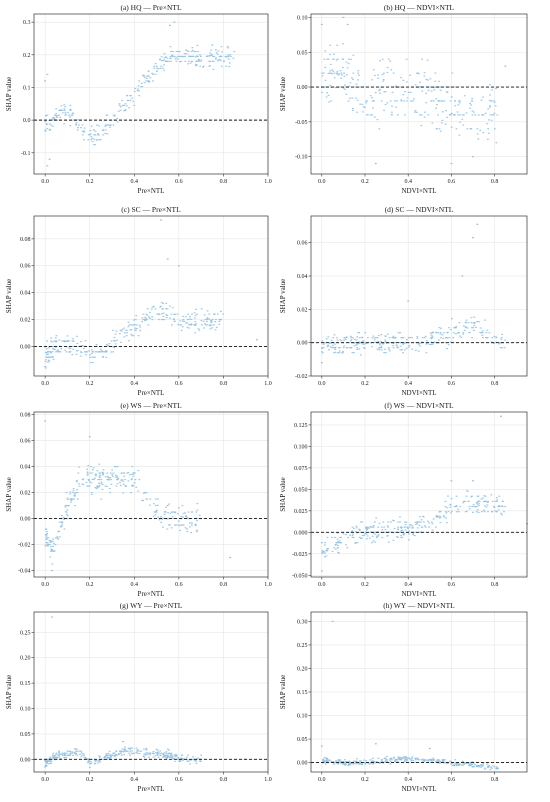 Image resolution: width=550 pixels, height=802 pixels. Describe the element at coordinates (179, 182) in the screenshot. I see `x-tick-label: 0.6` at that location.